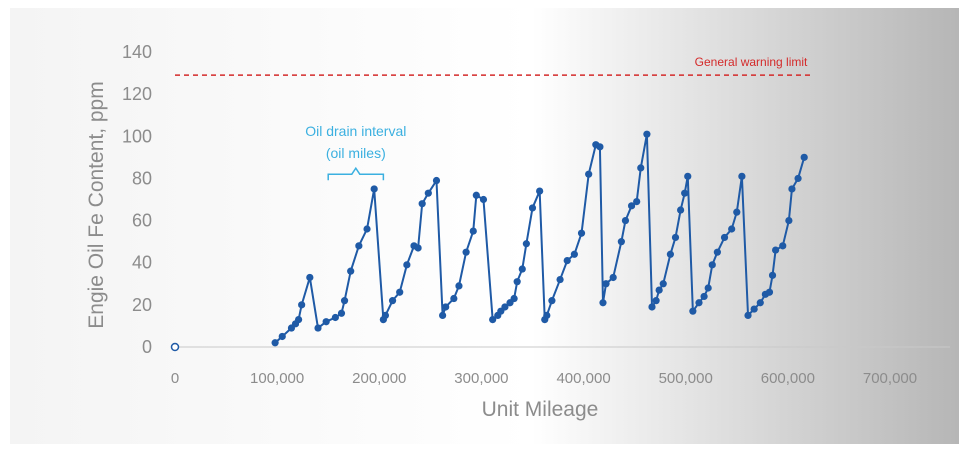 This screenshot has width=969, height=458. What do you see at coordinates (147, 347) in the screenshot?
I see `y-tick-label: 0` at bounding box center [147, 347].